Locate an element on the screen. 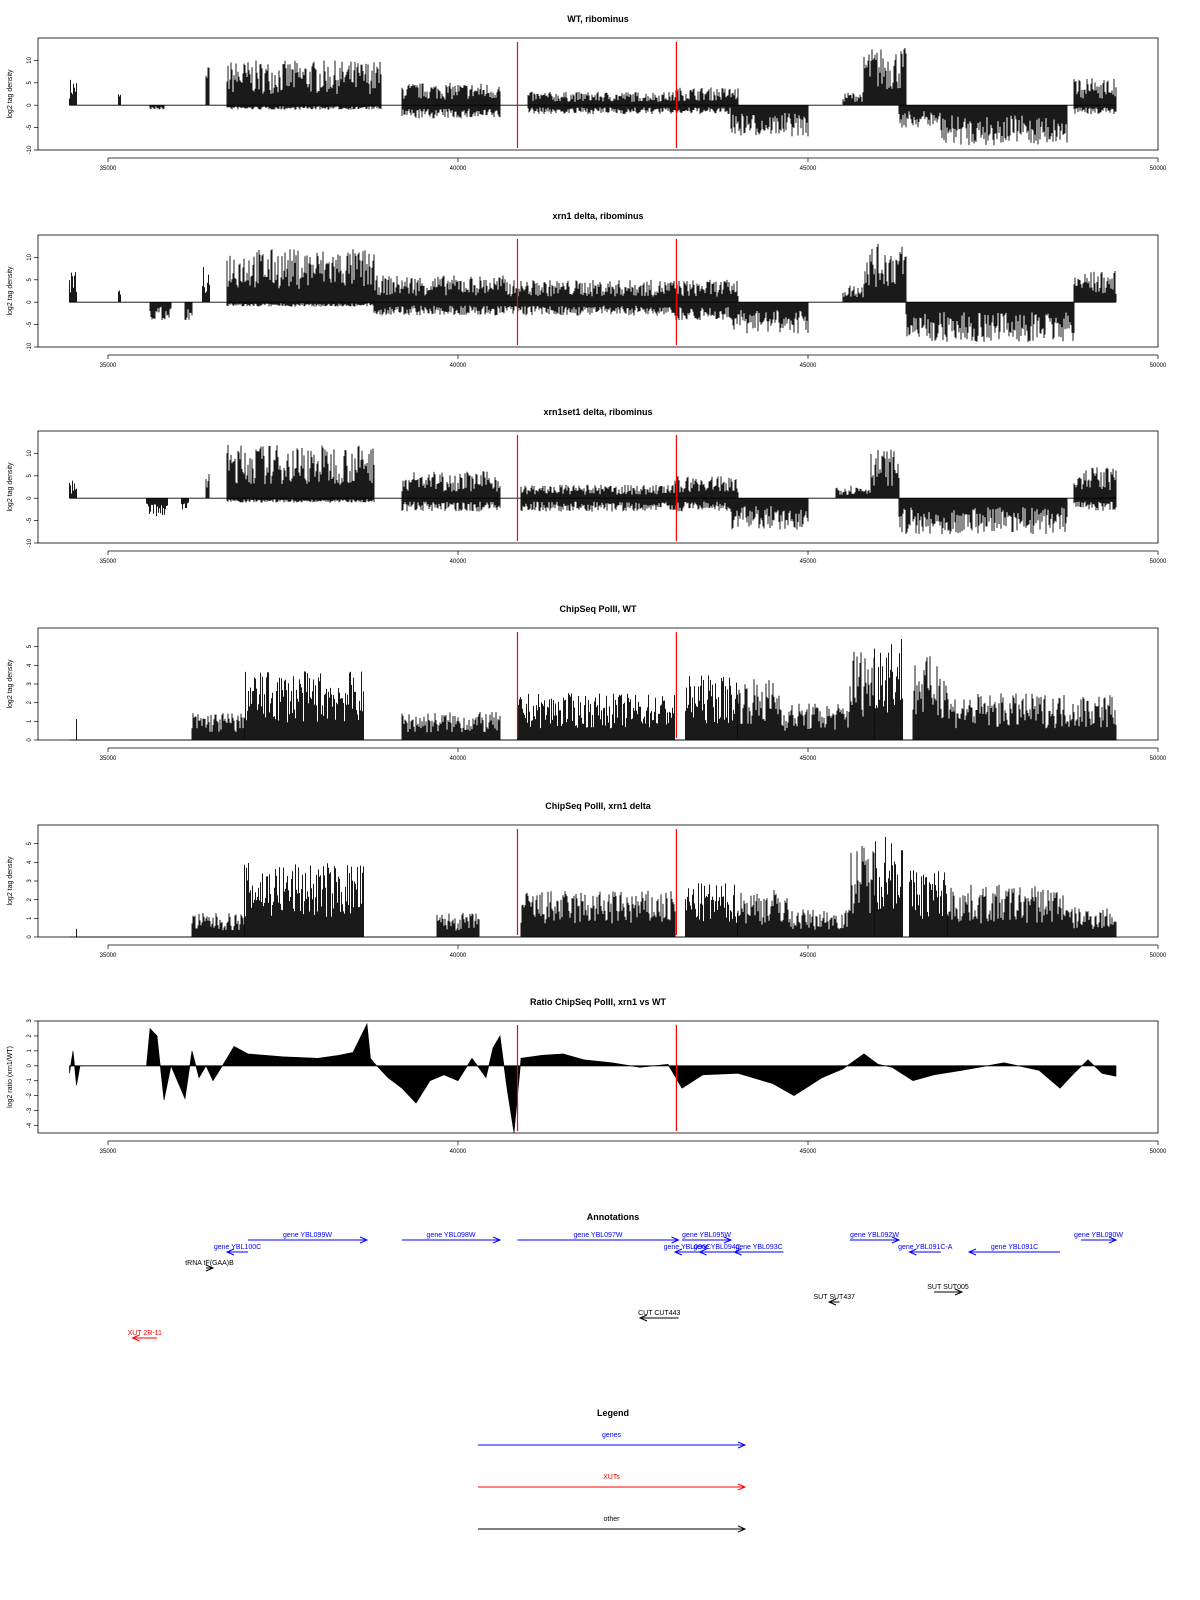 Image resolution: width=1200 pixels, height=1600 pixels. y-tick-label: -2 is located at coordinates (30, 1095).